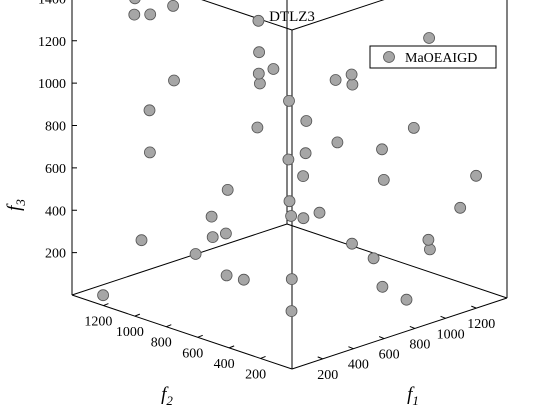 Image resolution: width=560 pixels, height=420 pixels. I want to click on f2-tick-label: 600, so click(192, 353).